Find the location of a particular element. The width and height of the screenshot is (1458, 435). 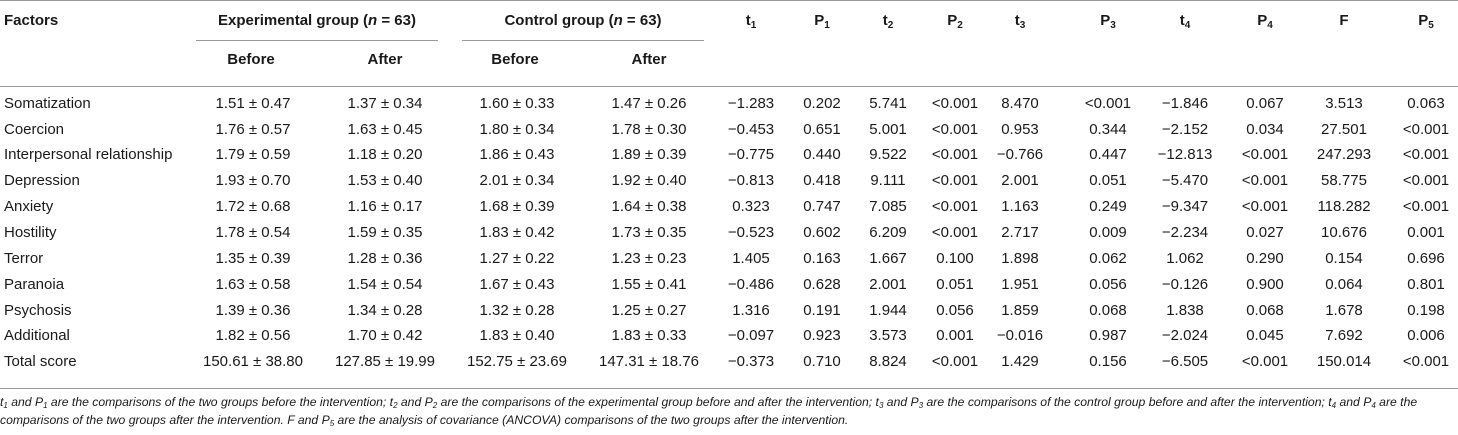

factor-label: Interpersonal relationship is located at coordinates (88, 154).